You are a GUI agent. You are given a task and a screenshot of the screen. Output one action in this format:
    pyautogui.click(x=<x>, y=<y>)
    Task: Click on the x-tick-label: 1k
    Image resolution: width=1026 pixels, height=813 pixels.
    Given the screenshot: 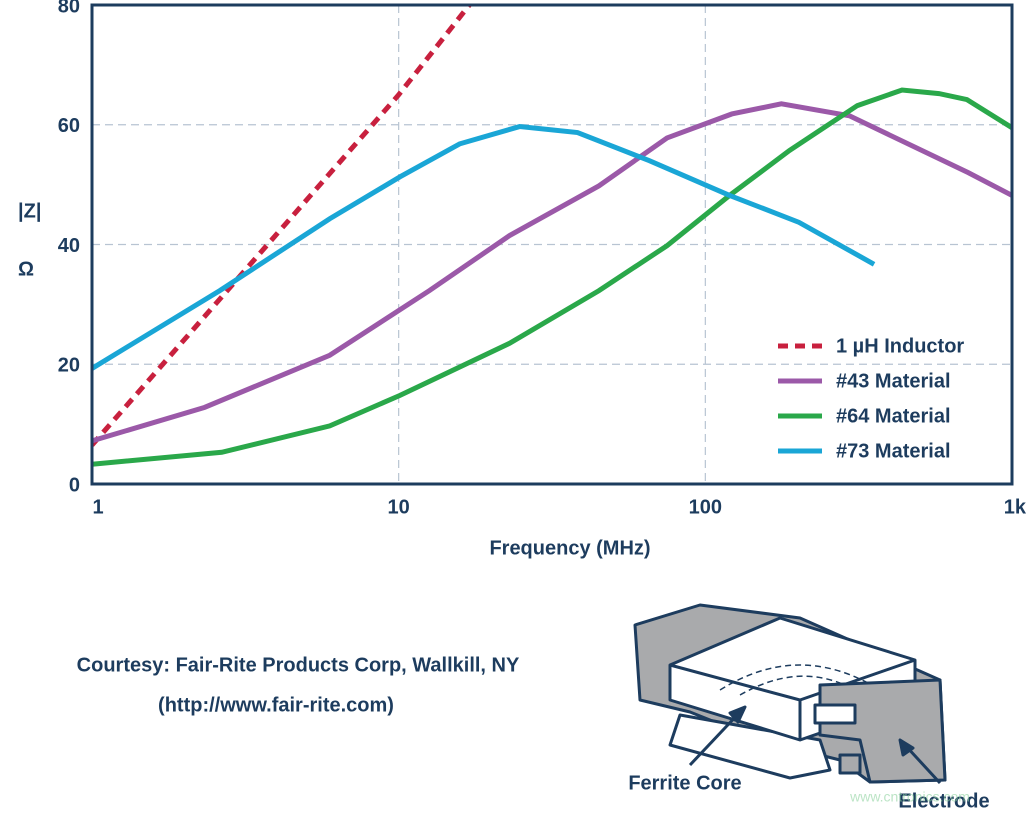 What is the action you would take?
    pyautogui.click(x=1015, y=507)
    